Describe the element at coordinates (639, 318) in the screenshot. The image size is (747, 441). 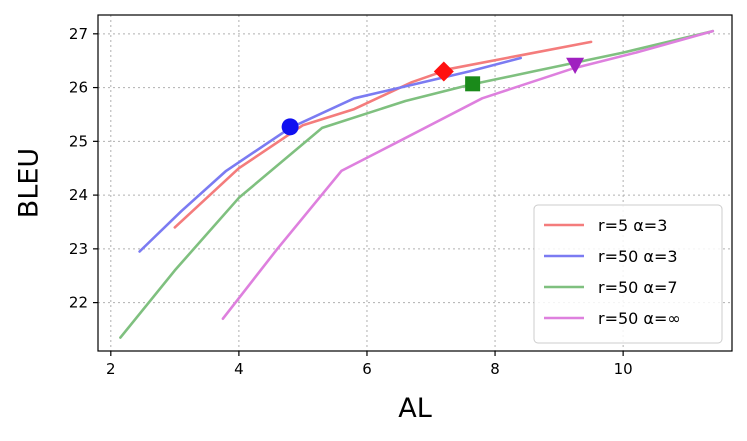
I see `legend-label-3: r=50 α=∞` at that location.